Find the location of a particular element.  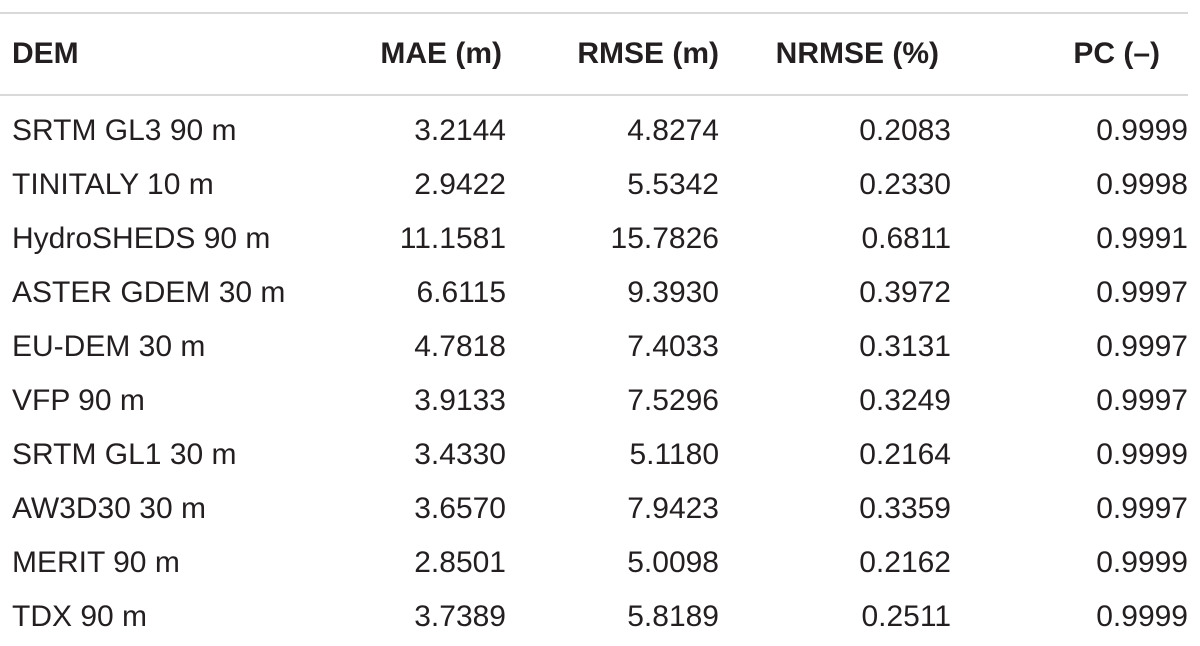

table-header: DEM MAE (m) RMSE (m) NRMSE (%) PC (–) is located at coordinates (594, 54).